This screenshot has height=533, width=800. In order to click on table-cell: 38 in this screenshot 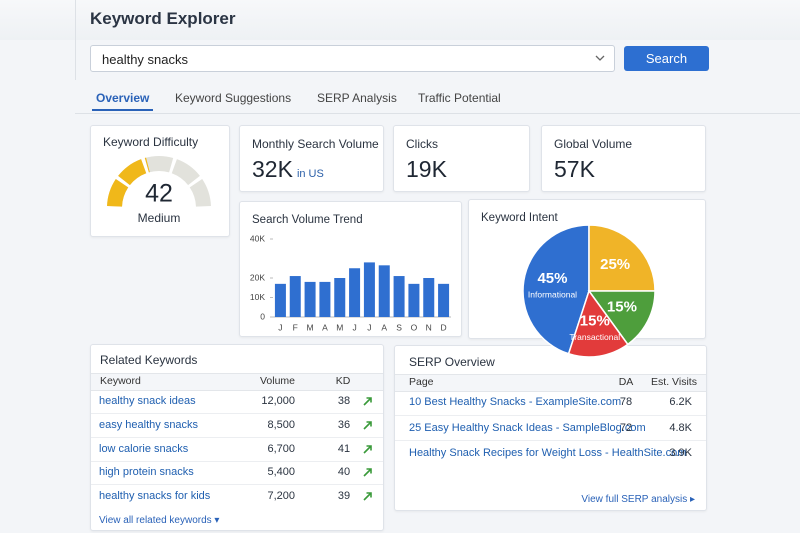, I will do `click(344, 401)`.